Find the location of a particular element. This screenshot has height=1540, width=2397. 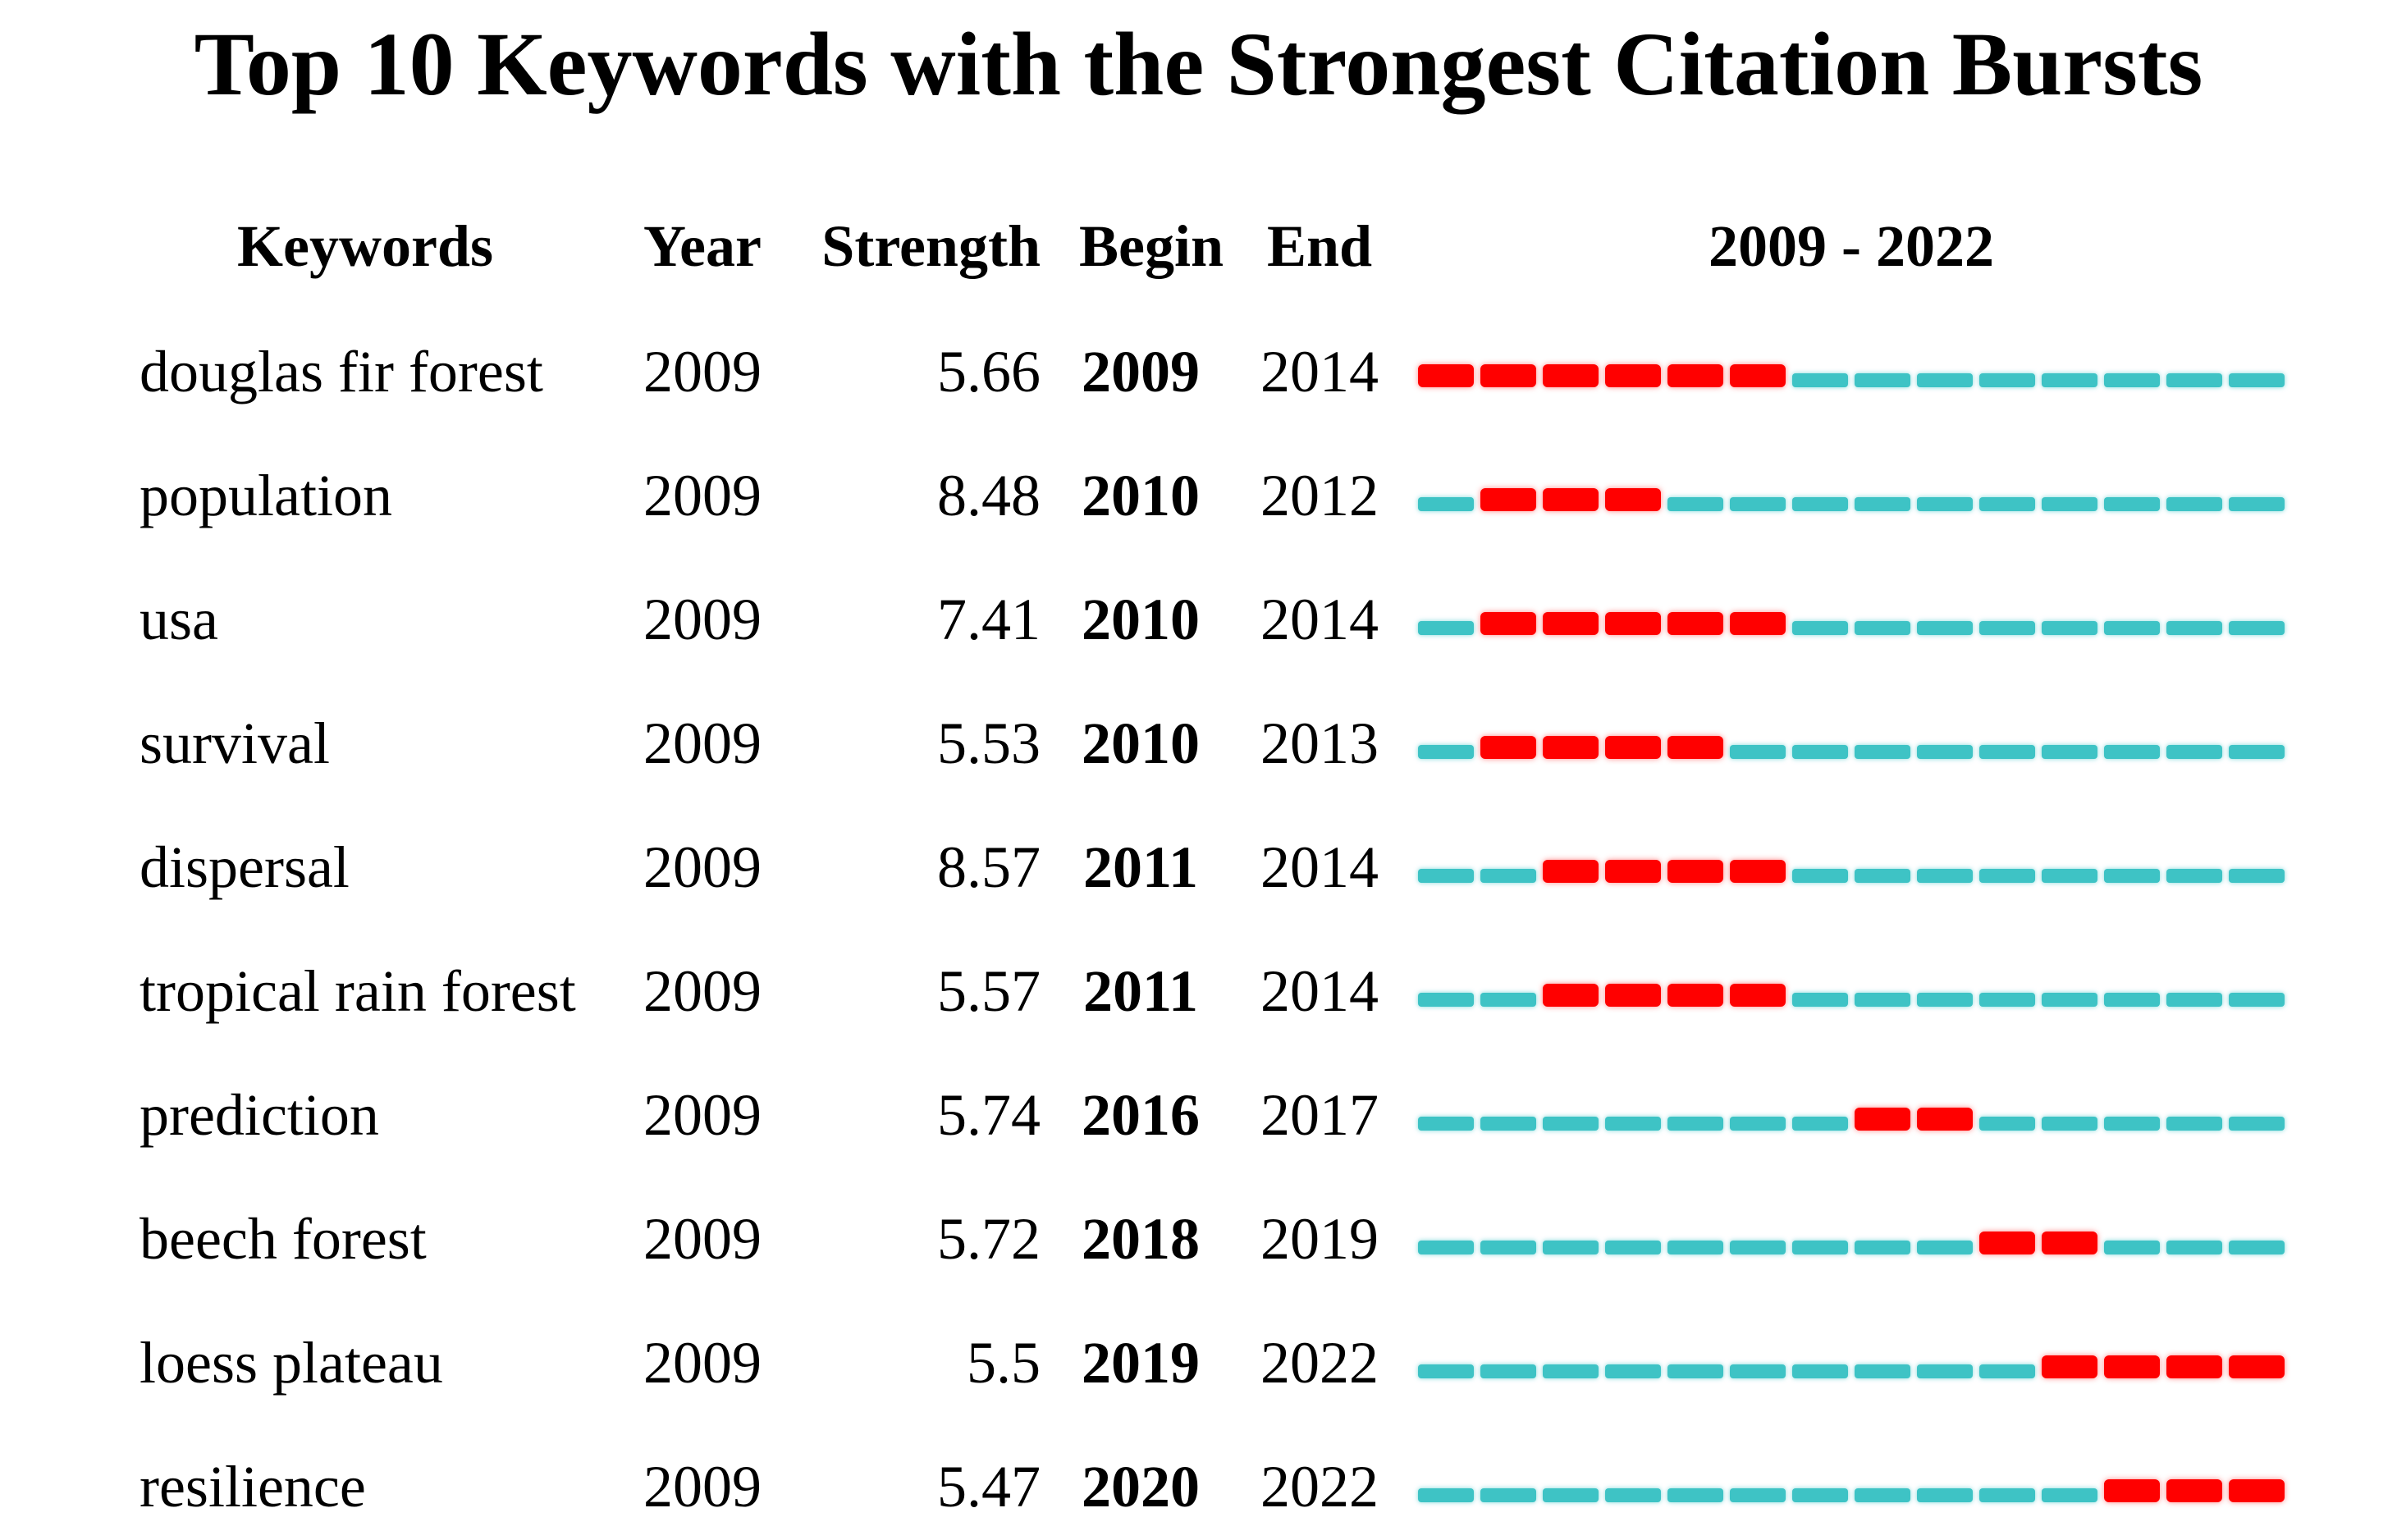

keyword-cell: population is located at coordinates (266, 496).